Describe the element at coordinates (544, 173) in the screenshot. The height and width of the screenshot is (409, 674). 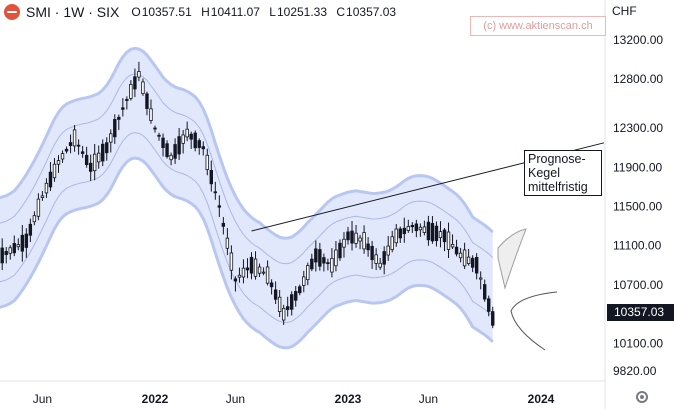
I see `forecast-label-line: Kegel` at that location.